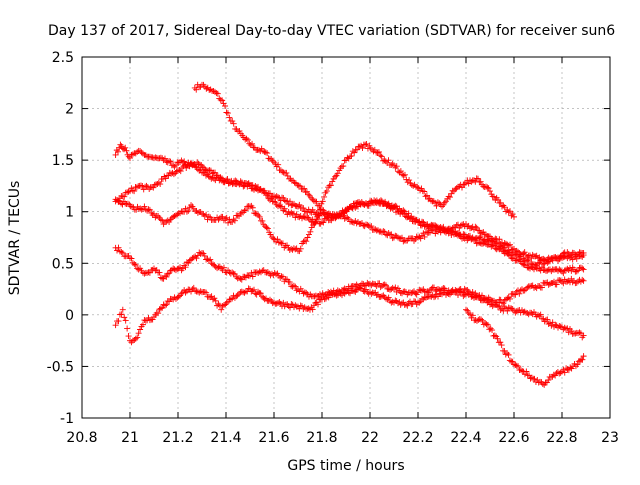 The height and width of the screenshot is (485, 640). Describe the element at coordinates (69, 110) in the screenshot. I see `y-tick-label: 2` at that location.